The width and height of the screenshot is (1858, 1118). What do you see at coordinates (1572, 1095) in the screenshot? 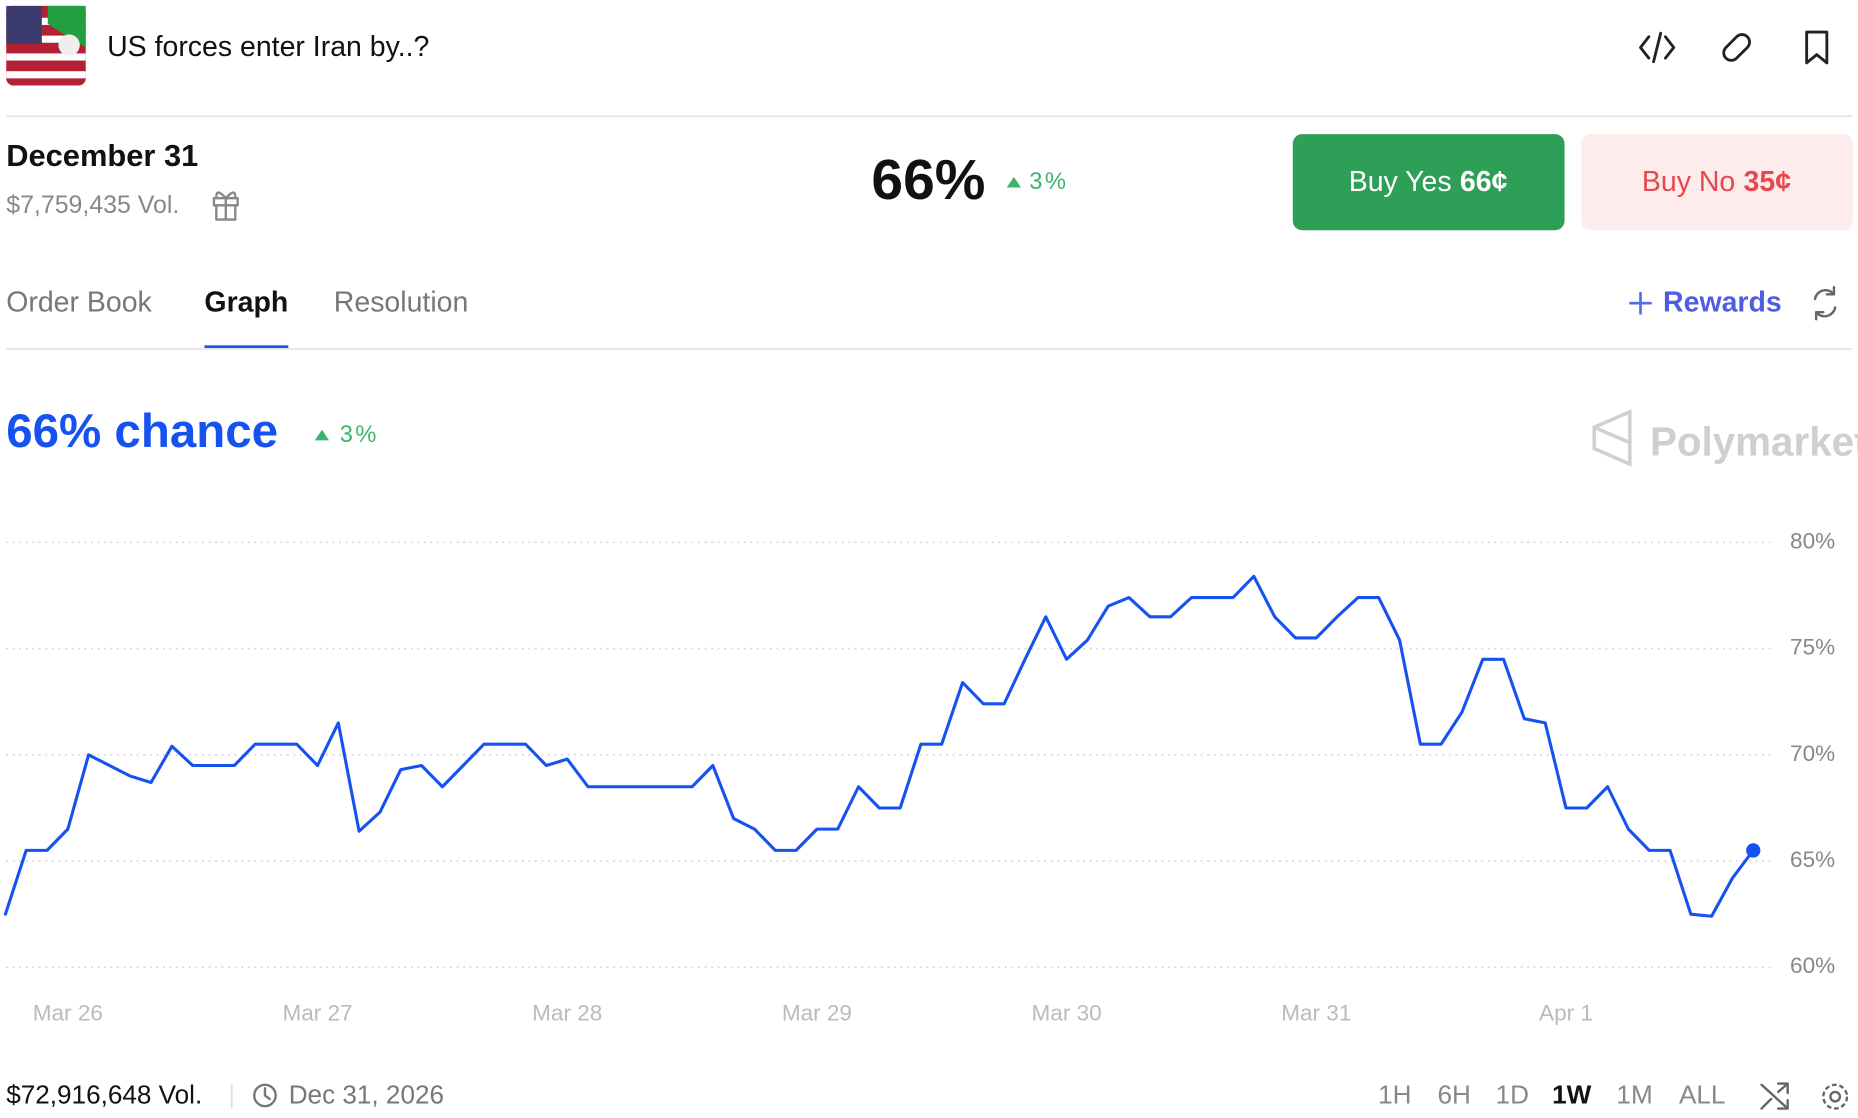
I see `range-option: 1W` at bounding box center [1572, 1095].